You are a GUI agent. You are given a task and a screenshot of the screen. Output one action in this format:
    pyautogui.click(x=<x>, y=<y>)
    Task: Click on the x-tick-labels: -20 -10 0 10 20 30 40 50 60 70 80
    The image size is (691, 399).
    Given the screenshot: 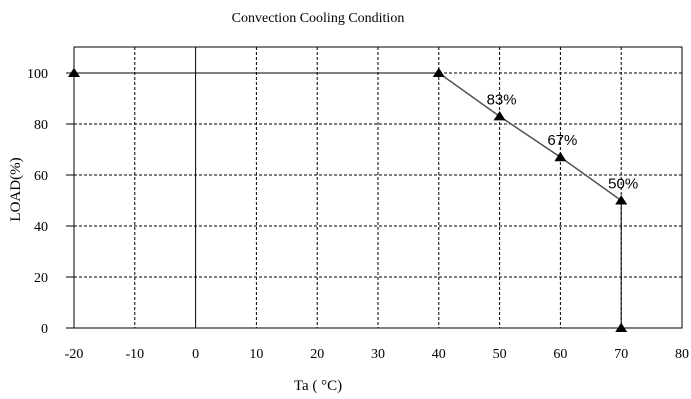 What is the action you would take?
    pyautogui.click(x=377, y=354)
    